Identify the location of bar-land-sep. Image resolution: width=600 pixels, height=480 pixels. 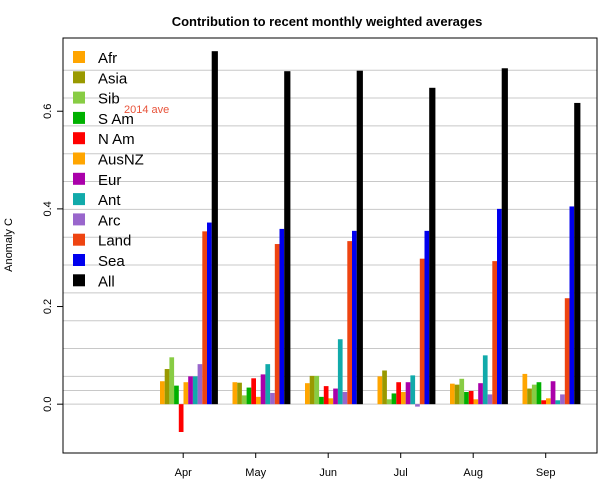
(567, 351).